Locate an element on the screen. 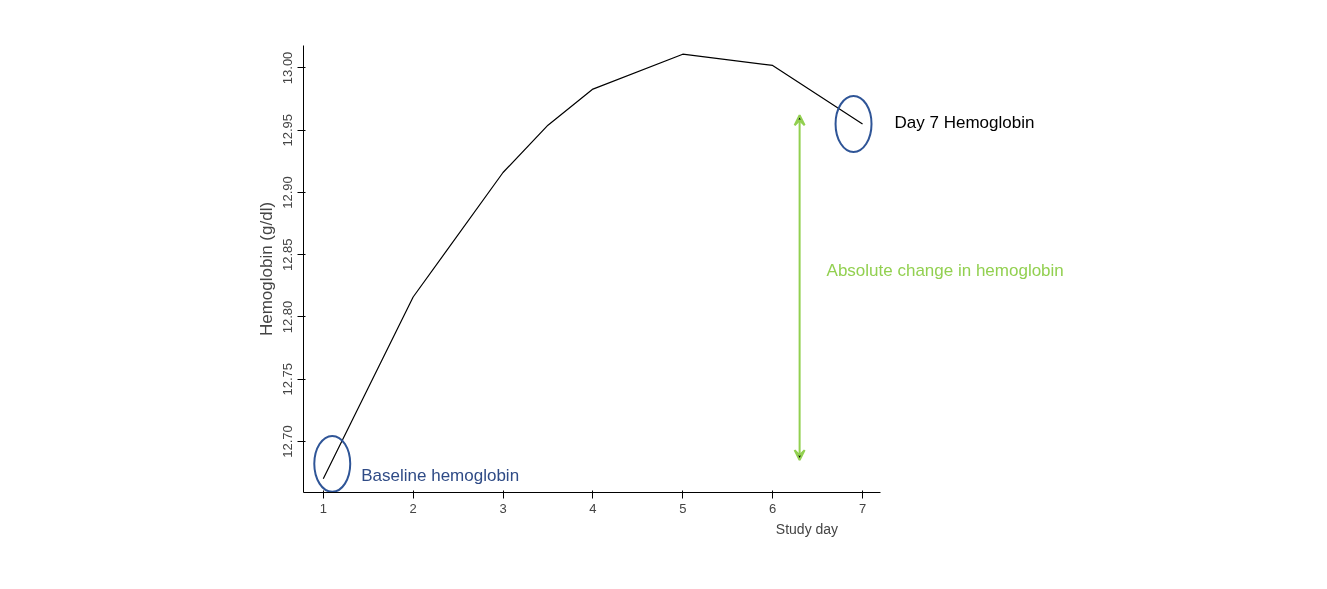 This screenshot has width=1327, height=589. x-tick-label: 7 is located at coordinates (862, 508).